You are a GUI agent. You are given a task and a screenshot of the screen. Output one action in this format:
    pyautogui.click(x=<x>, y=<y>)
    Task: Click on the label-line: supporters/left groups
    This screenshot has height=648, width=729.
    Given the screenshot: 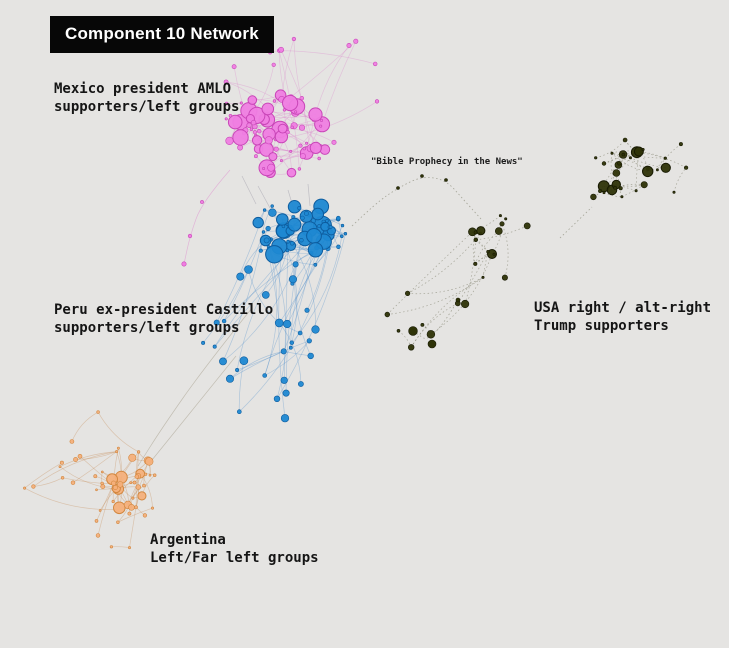 What is the action you would take?
    pyautogui.click(x=147, y=328)
    